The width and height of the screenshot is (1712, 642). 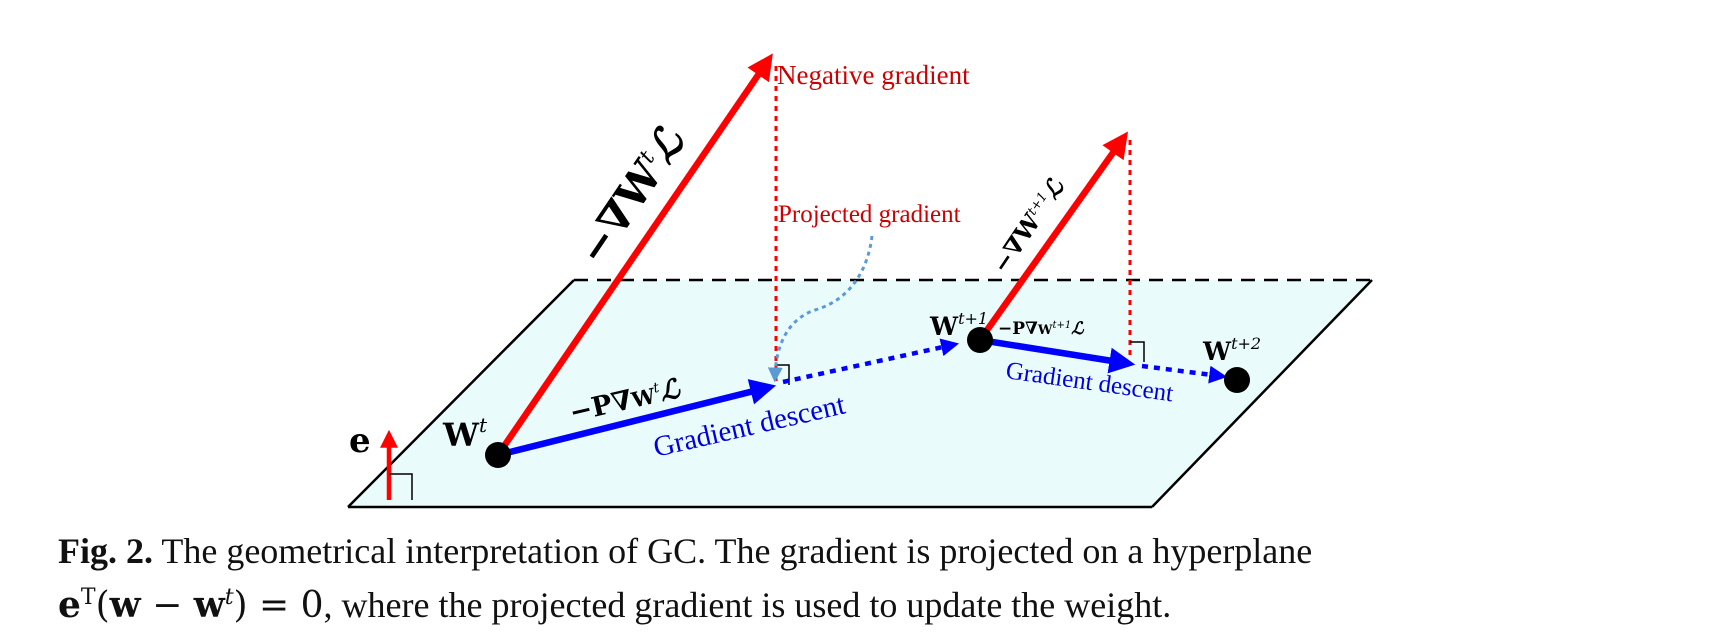 I want to click on weight-point-t2, so click(x=1237, y=380).